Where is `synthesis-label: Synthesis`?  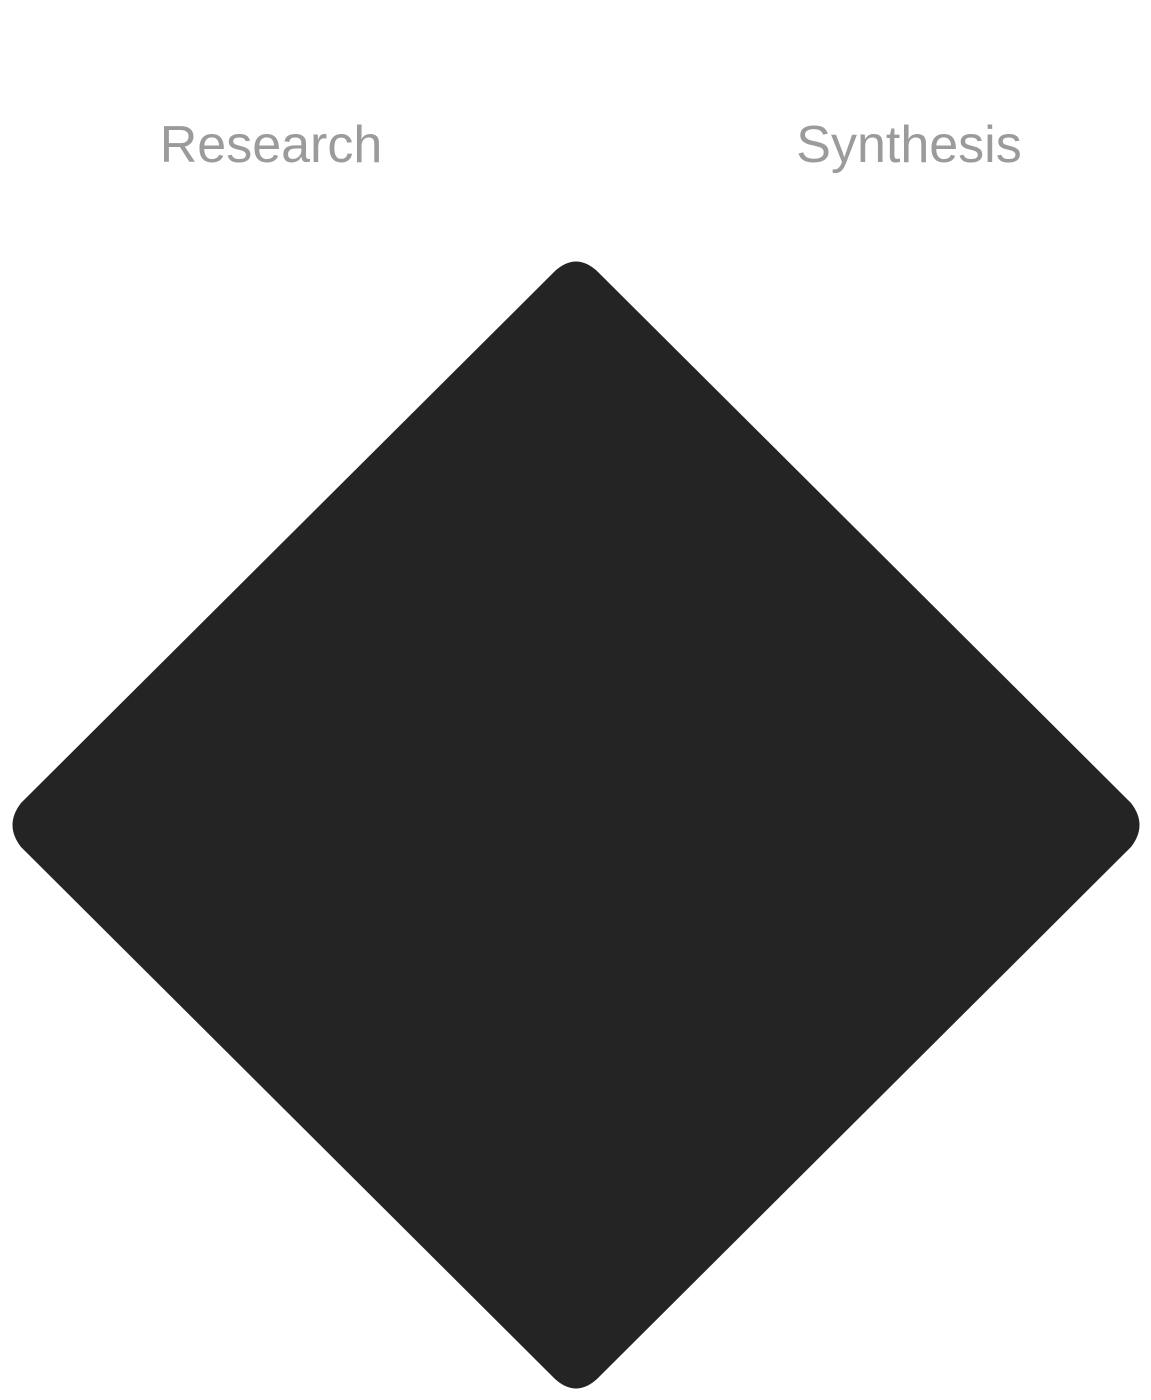 synthesis-label: Synthesis is located at coordinates (909, 145).